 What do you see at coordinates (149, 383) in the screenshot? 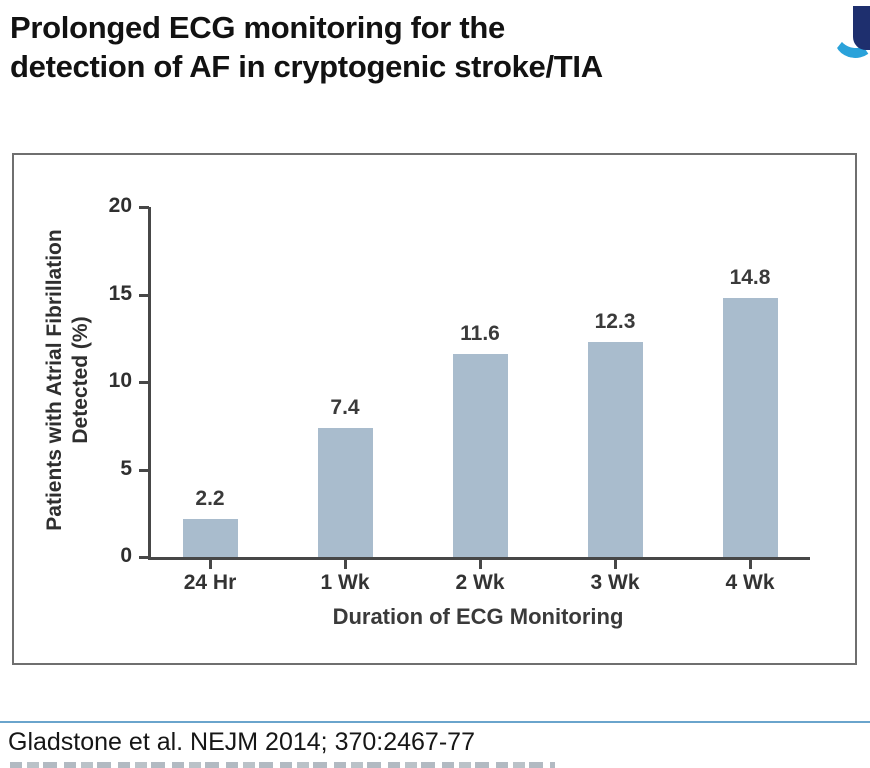
I see `y-axis-line` at bounding box center [149, 383].